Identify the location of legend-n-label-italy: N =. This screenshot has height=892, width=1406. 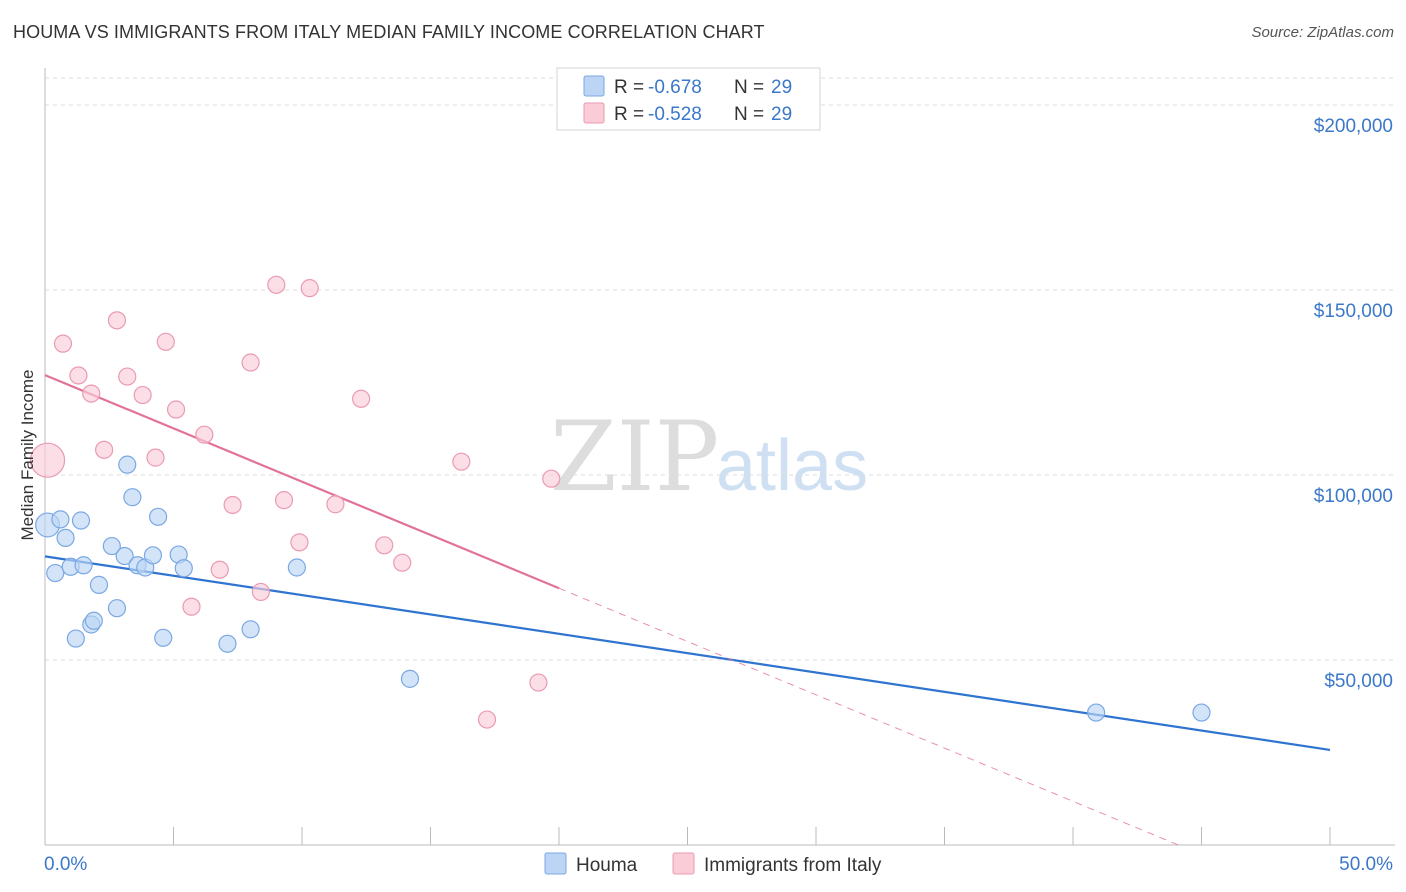
(749, 114).